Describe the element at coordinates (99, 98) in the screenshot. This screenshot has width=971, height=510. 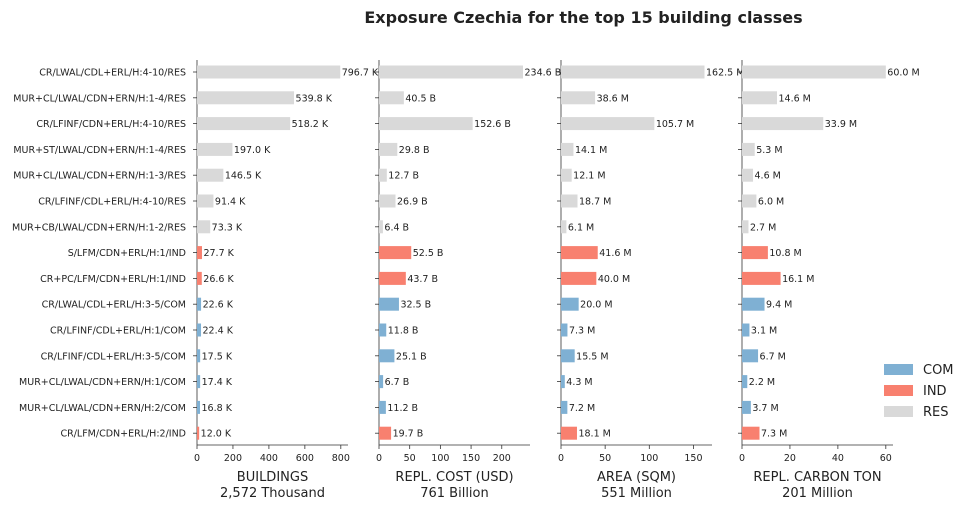
I see `category-label: MUR+CL/LWAL/CDN+ERN/H:1-4/RES` at that location.